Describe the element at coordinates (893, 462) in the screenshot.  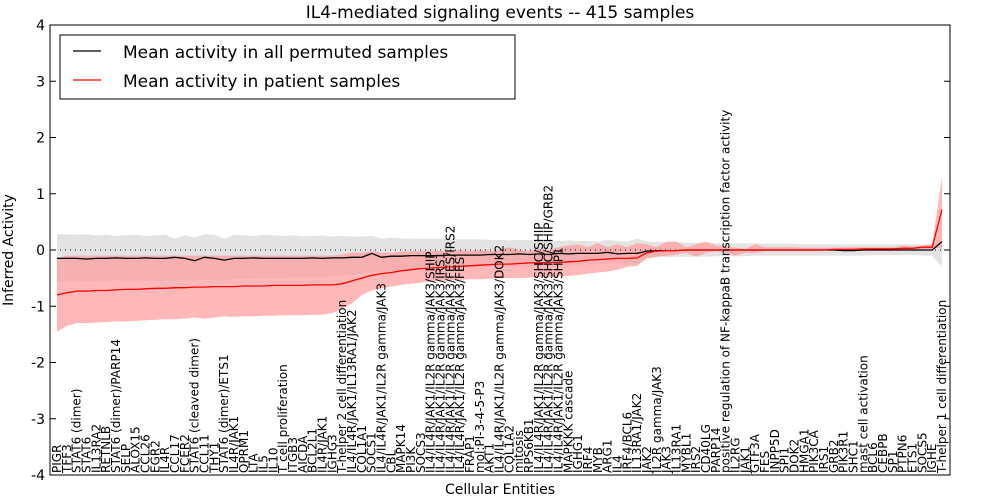
I see `x-tick-label: SP1` at that location.